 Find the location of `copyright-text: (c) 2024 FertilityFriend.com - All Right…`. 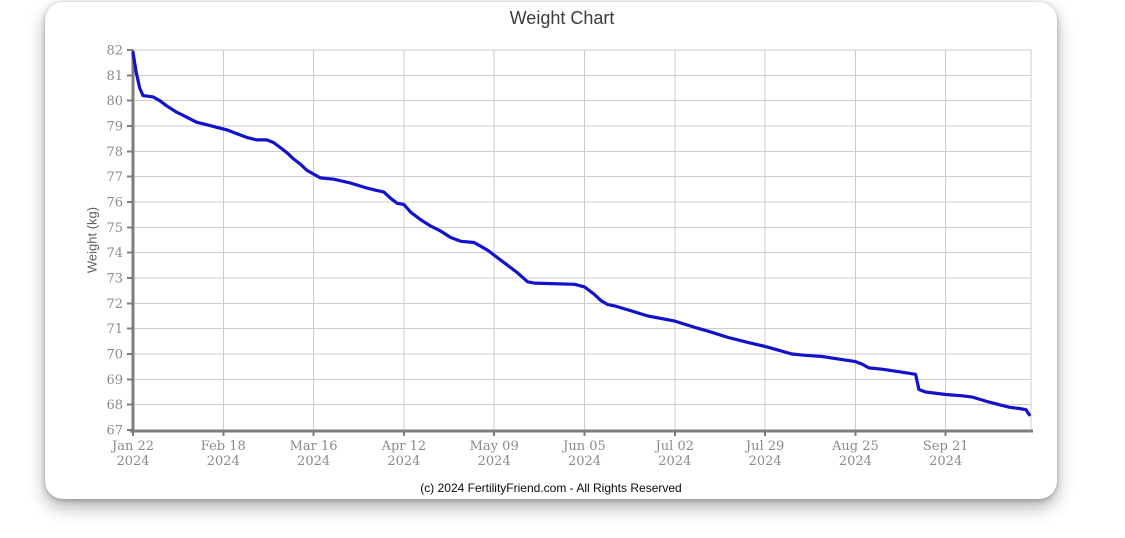

copyright-text: (c) 2024 FertilityFriend.com - All Right… is located at coordinates (551, 488).